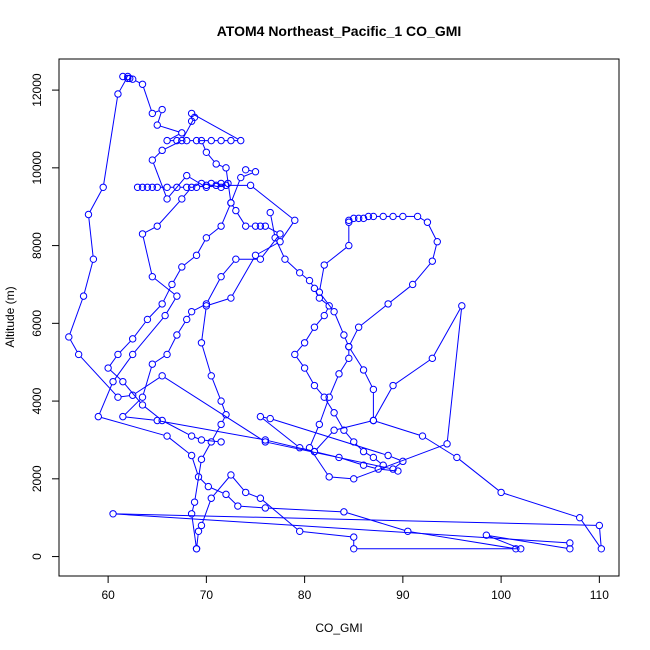  What do you see at coordinates (10, 316) in the screenshot?
I see `y-axis-label: Altitude (m)` at bounding box center [10, 316].